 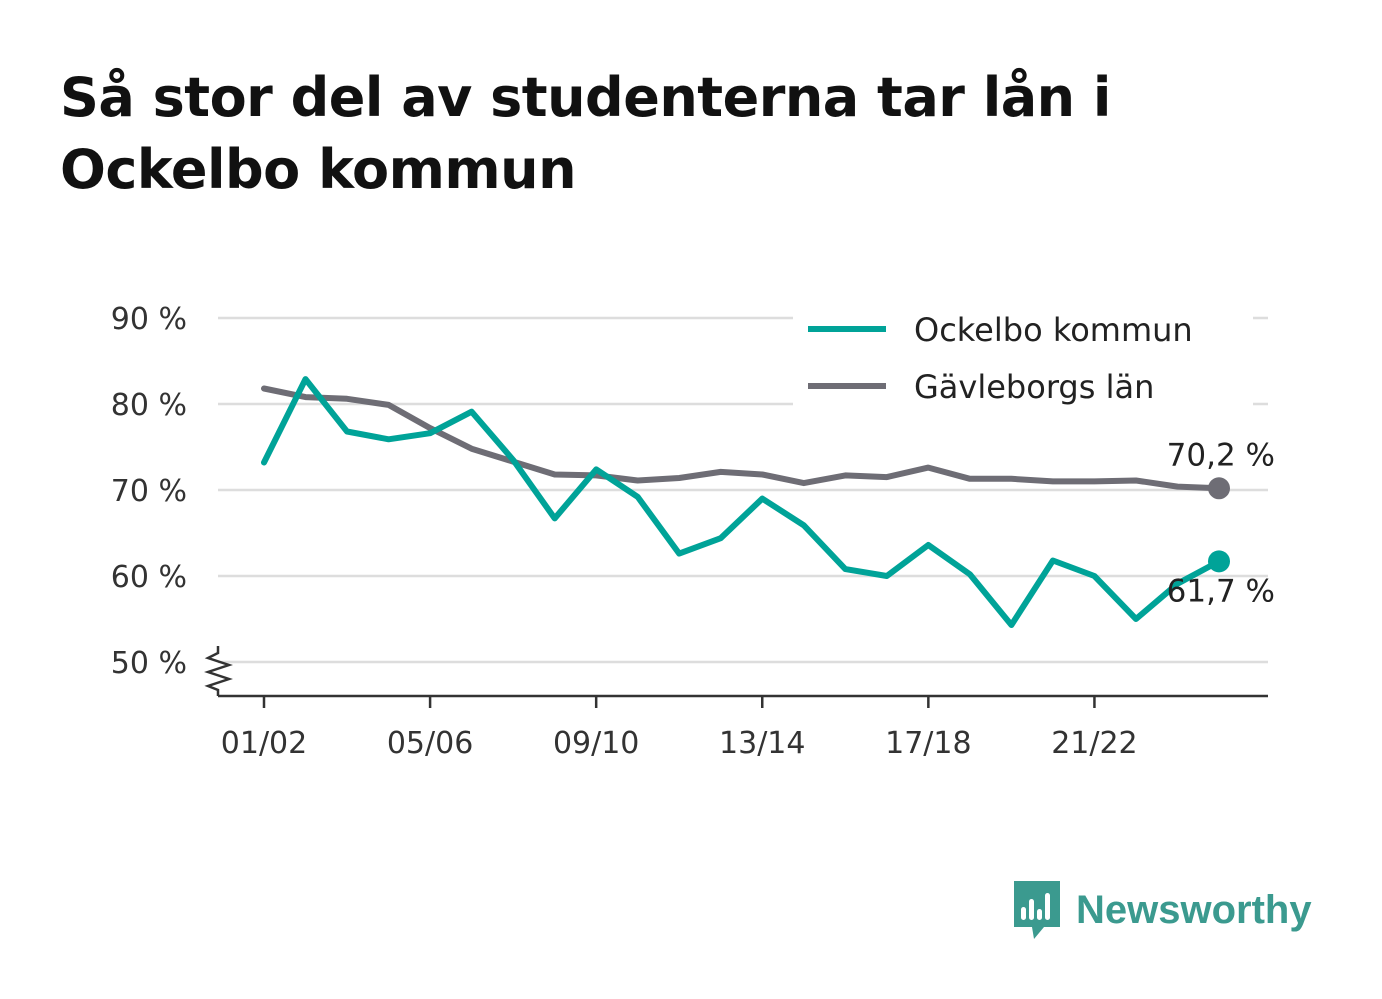 What do you see at coordinates (149, 577) in the screenshot?
I see `y-tick-label: 60 %` at bounding box center [149, 577].